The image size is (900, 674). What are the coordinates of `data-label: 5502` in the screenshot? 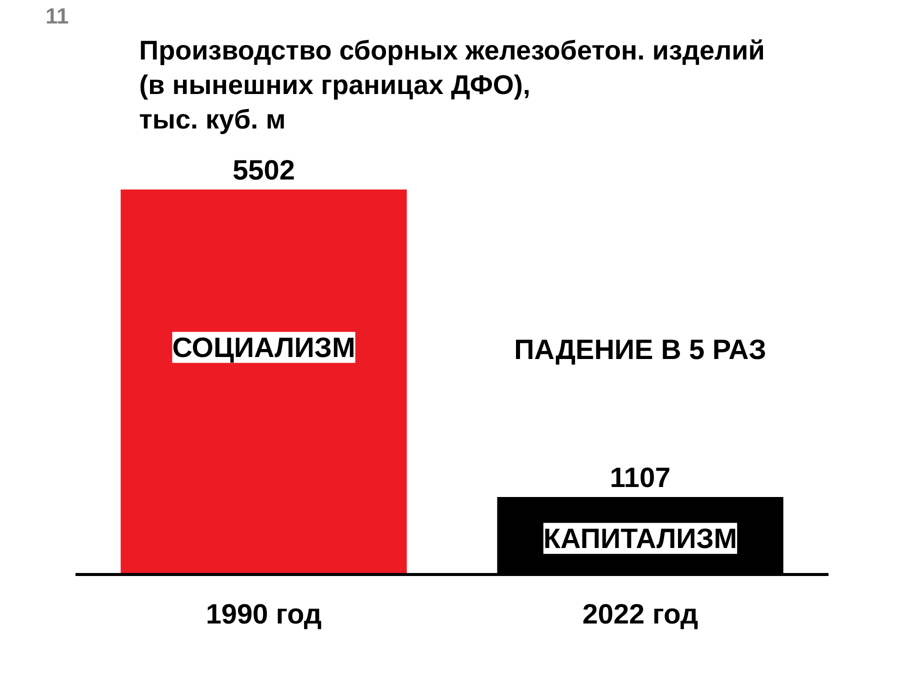 It's located at (263, 170).